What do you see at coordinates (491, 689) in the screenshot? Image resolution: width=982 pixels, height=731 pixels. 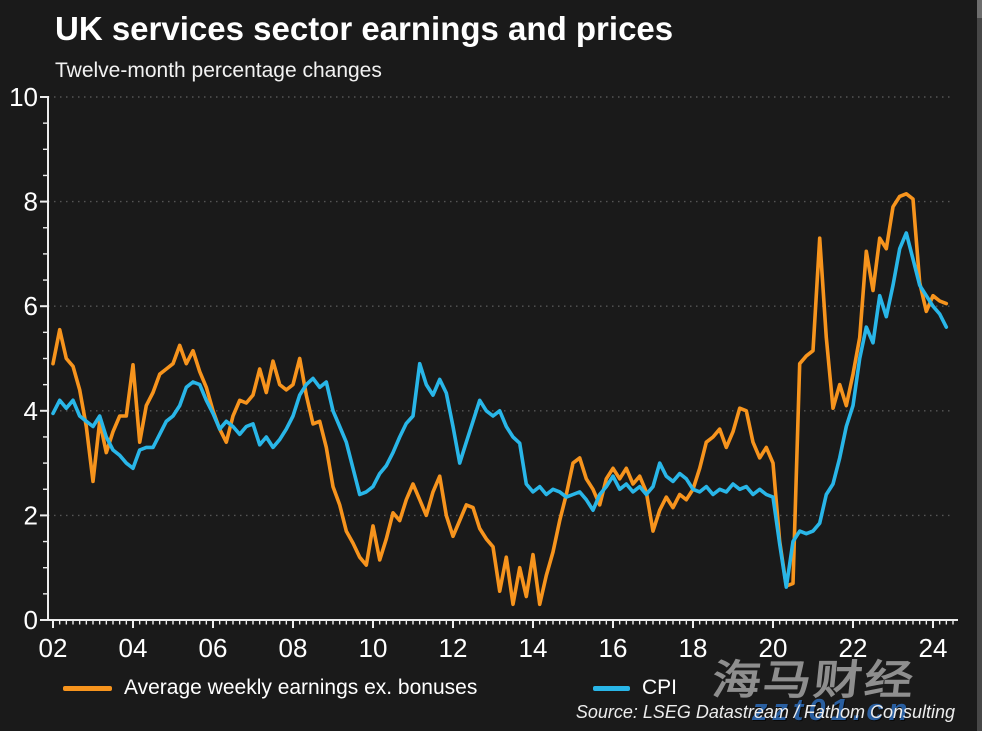 I see `legend: Average weekly earnings ex. bonuses CPI` at bounding box center [491, 689].